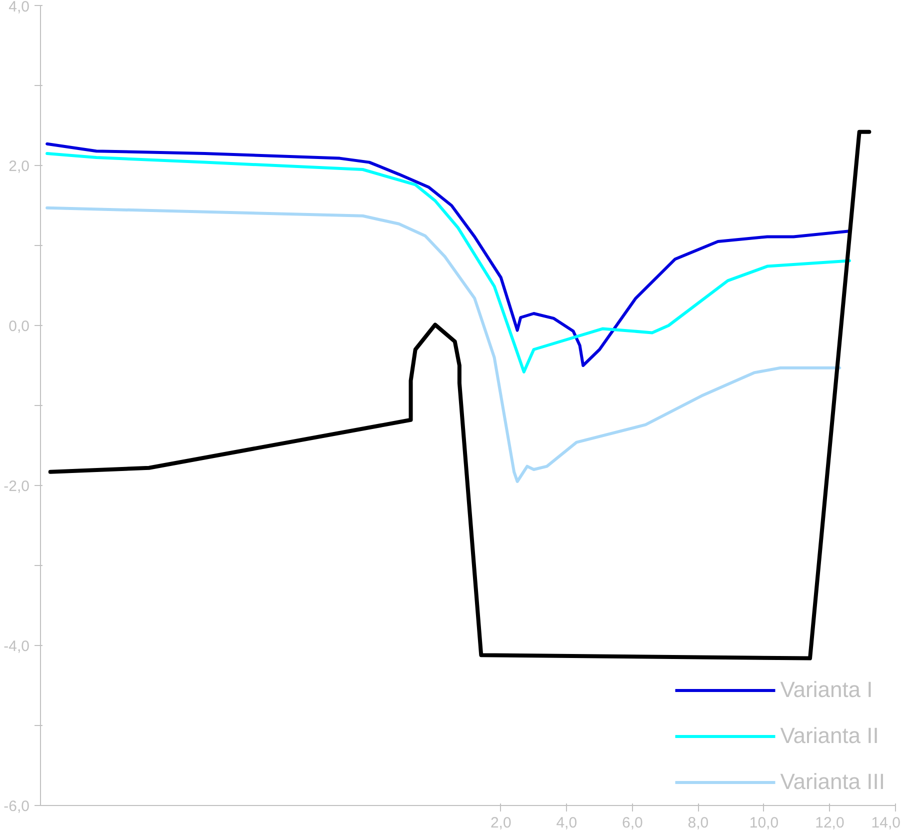  I want to click on x-tick-label: 6,0, so click(632, 823).